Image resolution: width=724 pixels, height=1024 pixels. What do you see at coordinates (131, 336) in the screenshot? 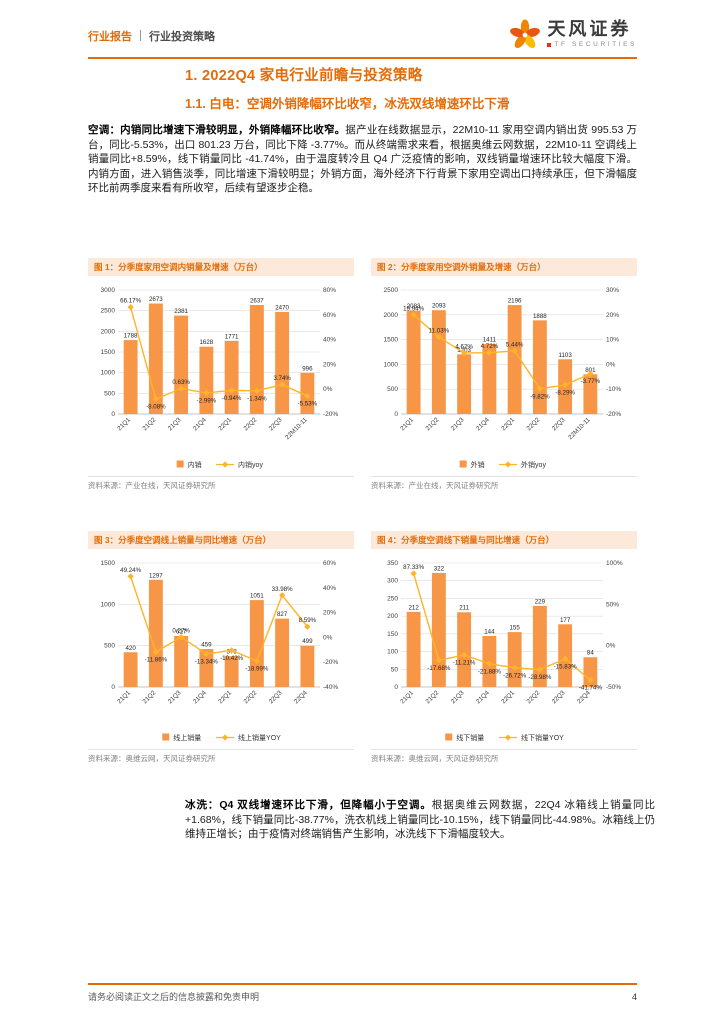
I see `svg-text: 1788` at bounding box center [131, 336].